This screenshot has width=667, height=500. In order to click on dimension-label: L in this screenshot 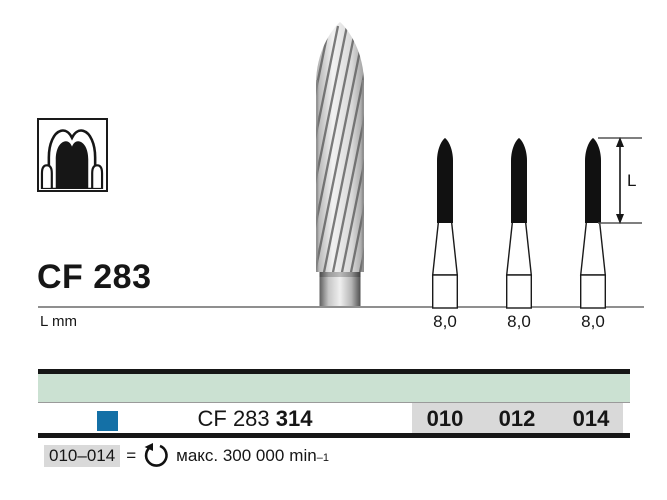, I will do `click(632, 180)`.